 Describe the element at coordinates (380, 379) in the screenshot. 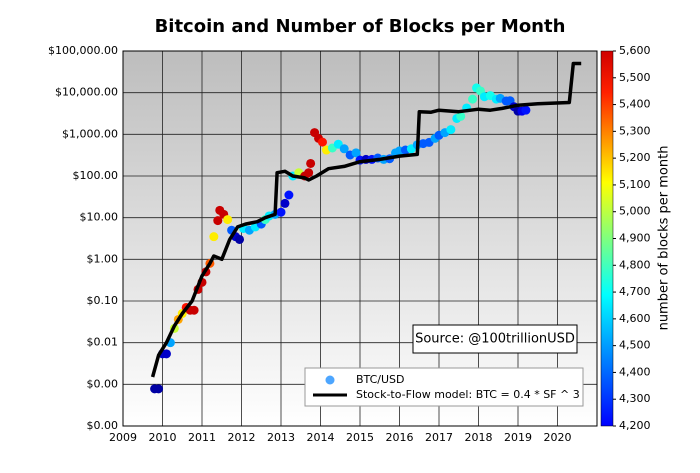

I see `legend-label: BTC/USD` at that location.